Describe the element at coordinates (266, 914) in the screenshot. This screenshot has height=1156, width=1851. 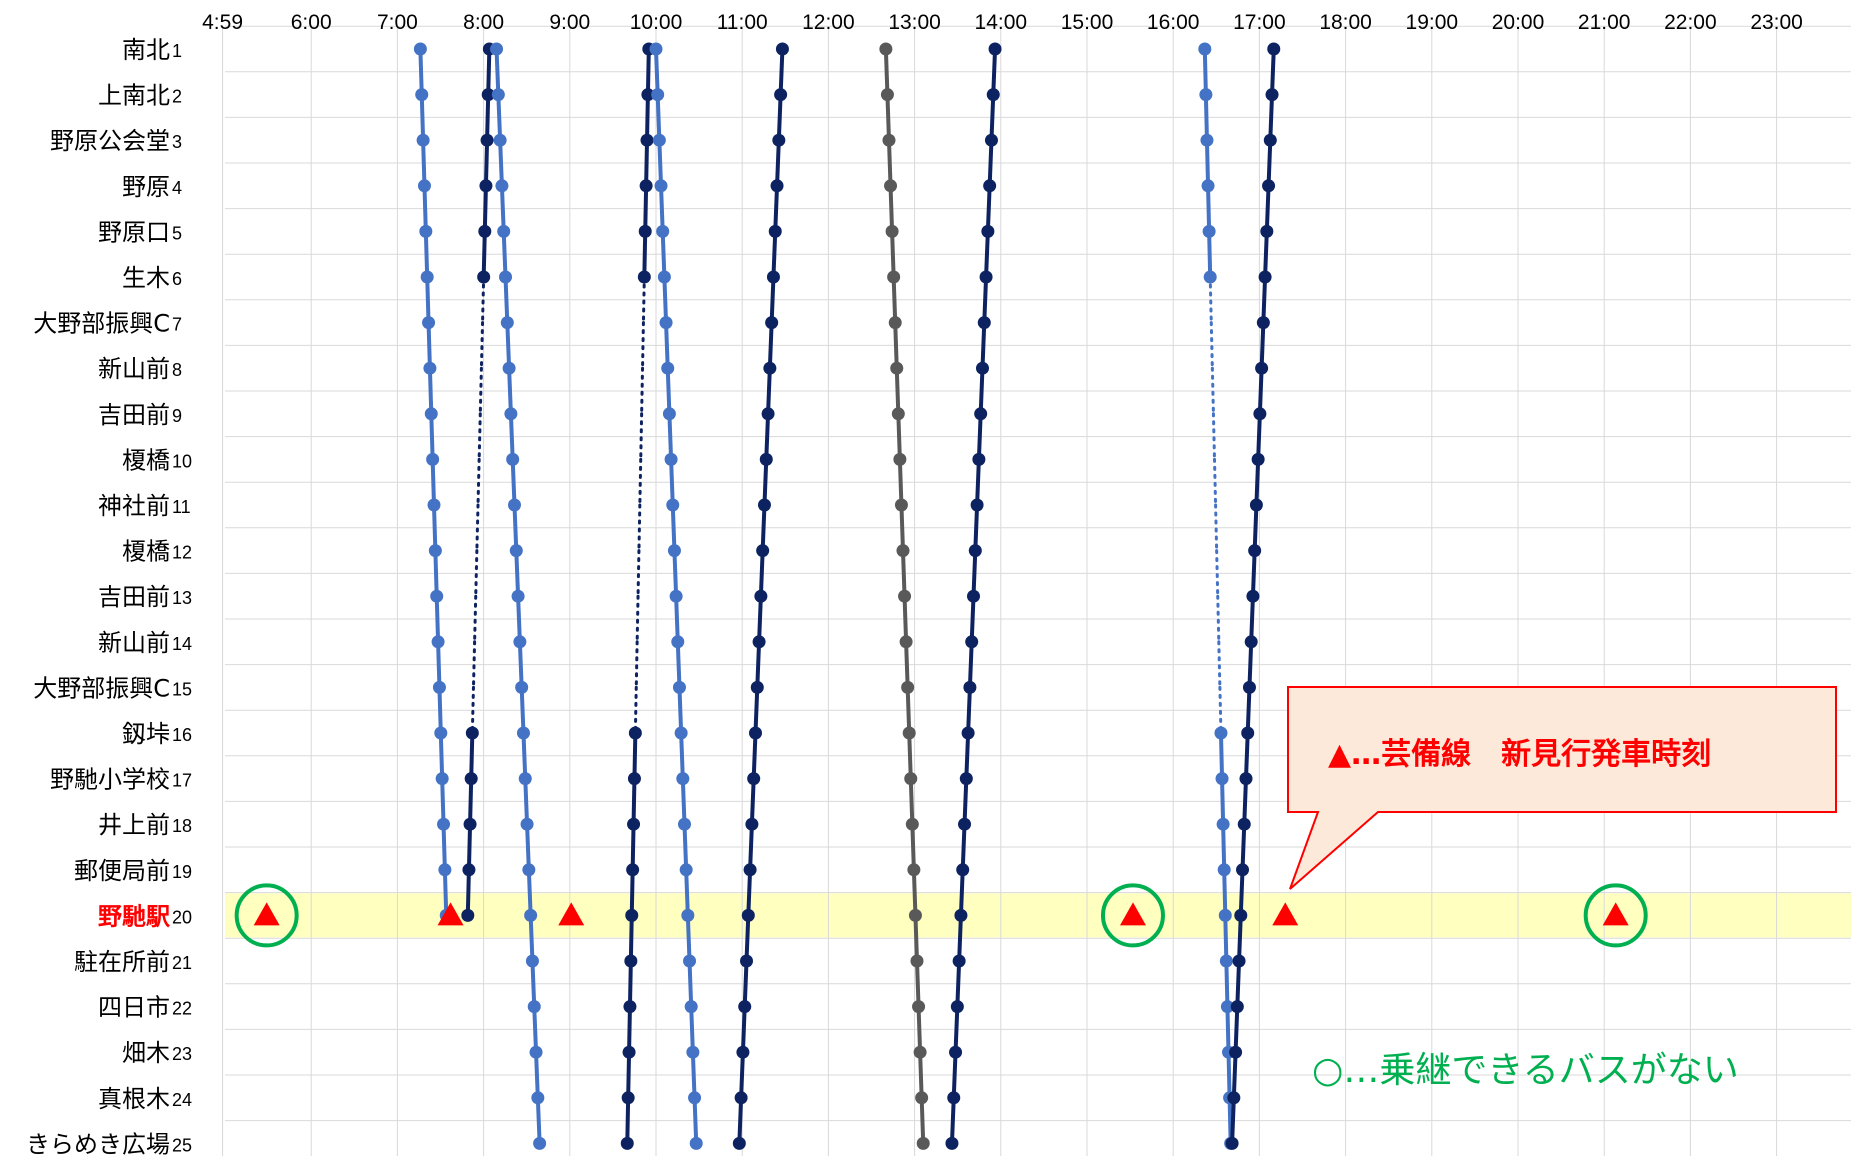
I see `train-departure-triangle` at that location.